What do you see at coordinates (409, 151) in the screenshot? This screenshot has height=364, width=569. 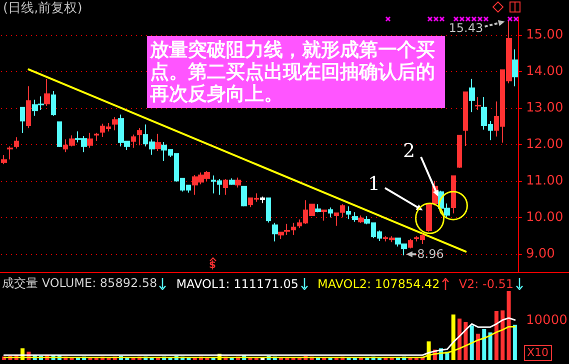 I see `annotation: 2` at bounding box center [409, 151].